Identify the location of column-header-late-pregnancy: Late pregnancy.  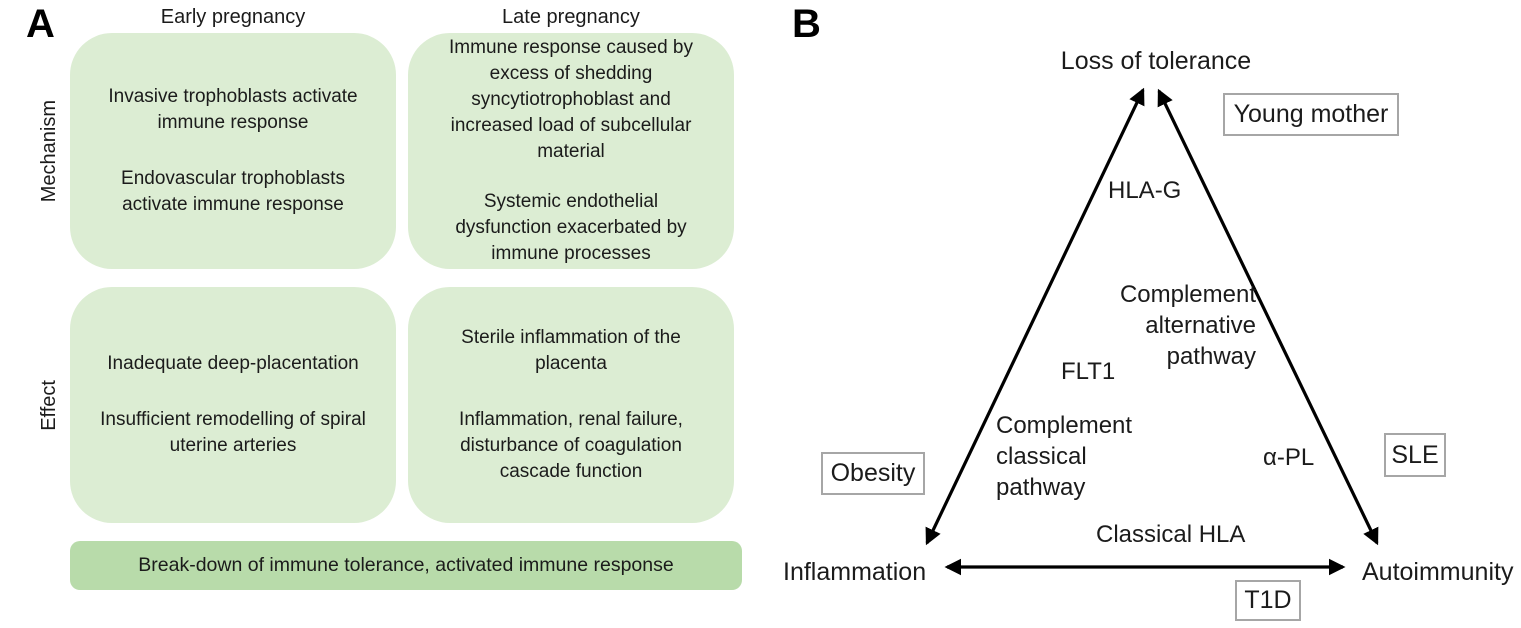
(571, 17).